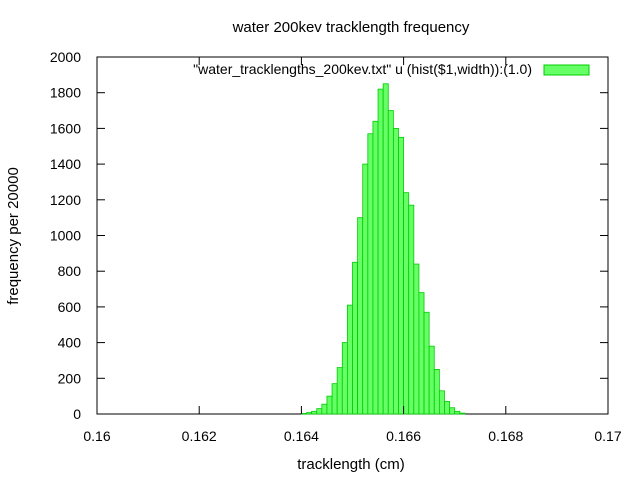  What do you see at coordinates (65, 164) in the screenshot?
I see `y-tick-label: 1400` at bounding box center [65, 164].